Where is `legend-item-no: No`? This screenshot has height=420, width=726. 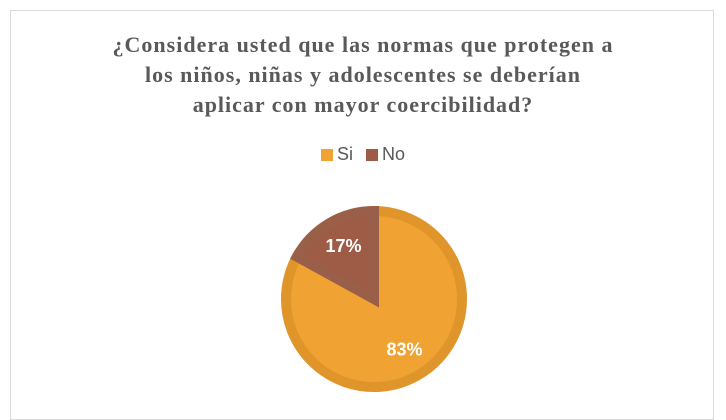 legend-item-no: No is located at coordinates (385, 154).